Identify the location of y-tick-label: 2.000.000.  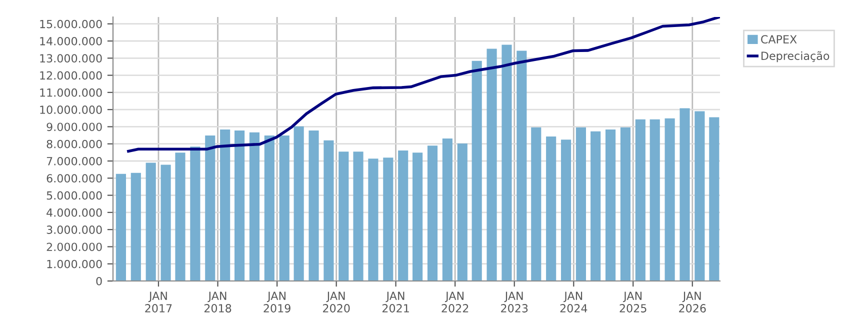
(74, 247).